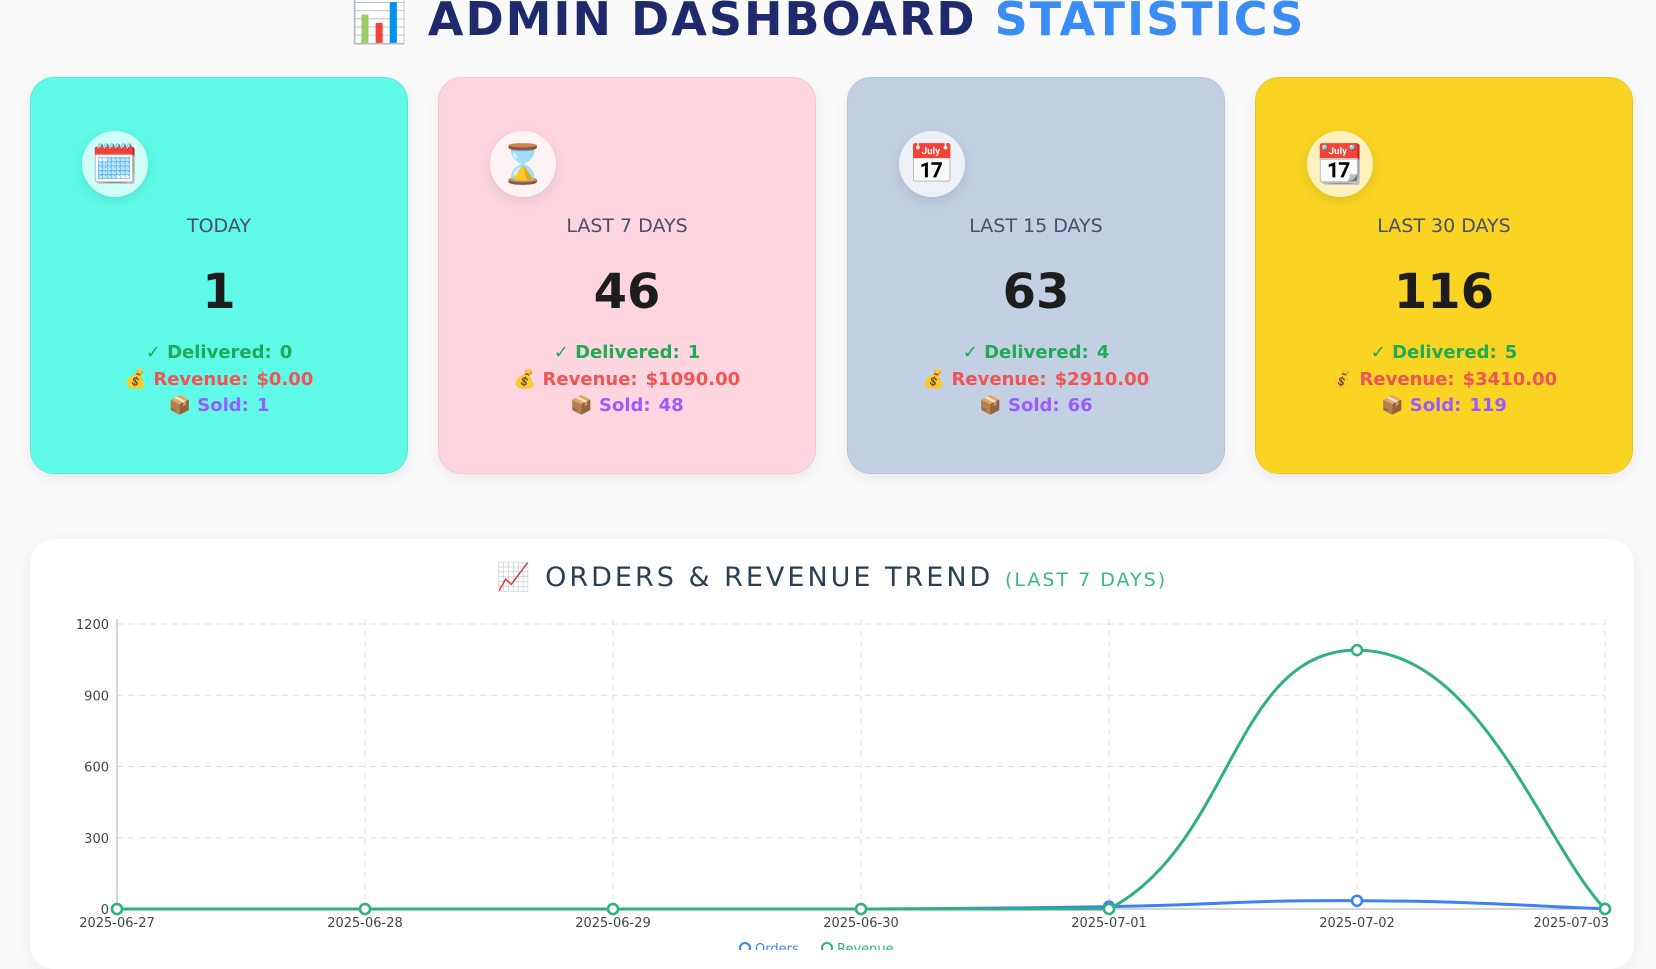 This screenshot has height=969, width=1656. What do you see at coordinates (380, 23) in the screenshot?
I see `bar-chart-icon: 📊` at bounding box center [380, 23].